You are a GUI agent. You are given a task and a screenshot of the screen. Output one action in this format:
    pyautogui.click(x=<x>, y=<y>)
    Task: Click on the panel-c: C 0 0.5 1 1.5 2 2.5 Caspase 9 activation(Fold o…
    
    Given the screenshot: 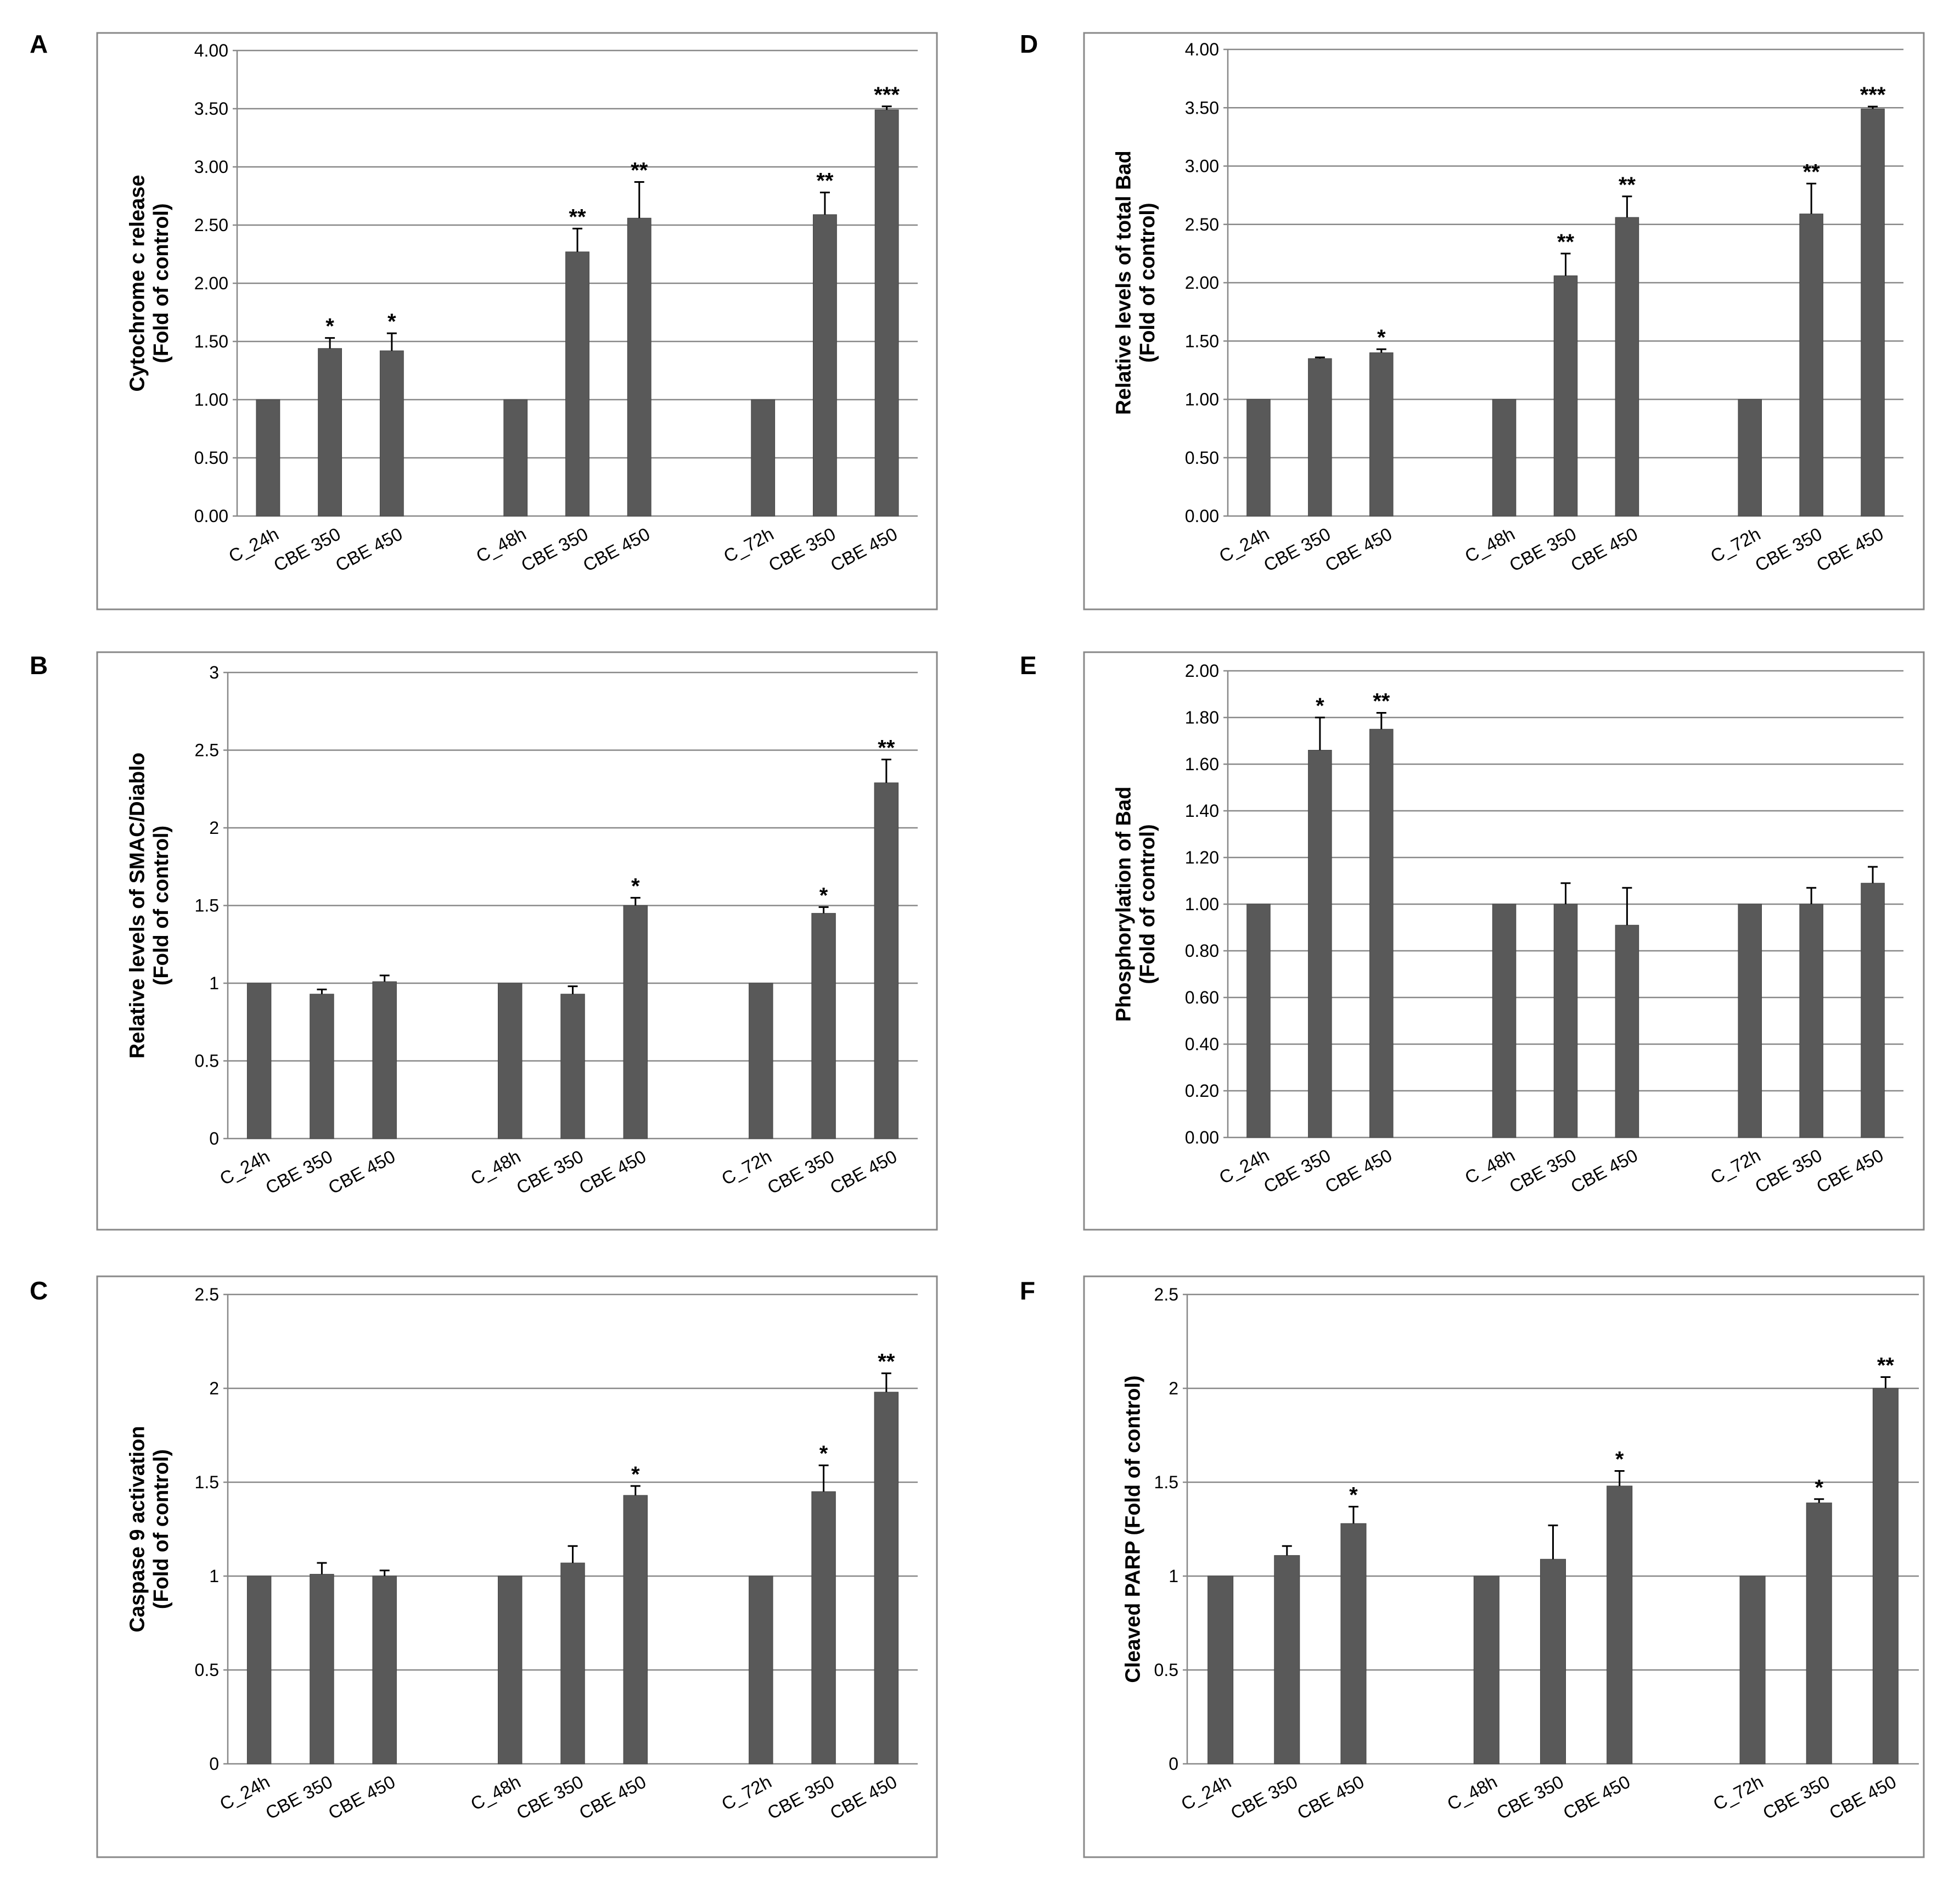 What is the action you would take?
    pyautogui.click(x=484, y=1566)
    